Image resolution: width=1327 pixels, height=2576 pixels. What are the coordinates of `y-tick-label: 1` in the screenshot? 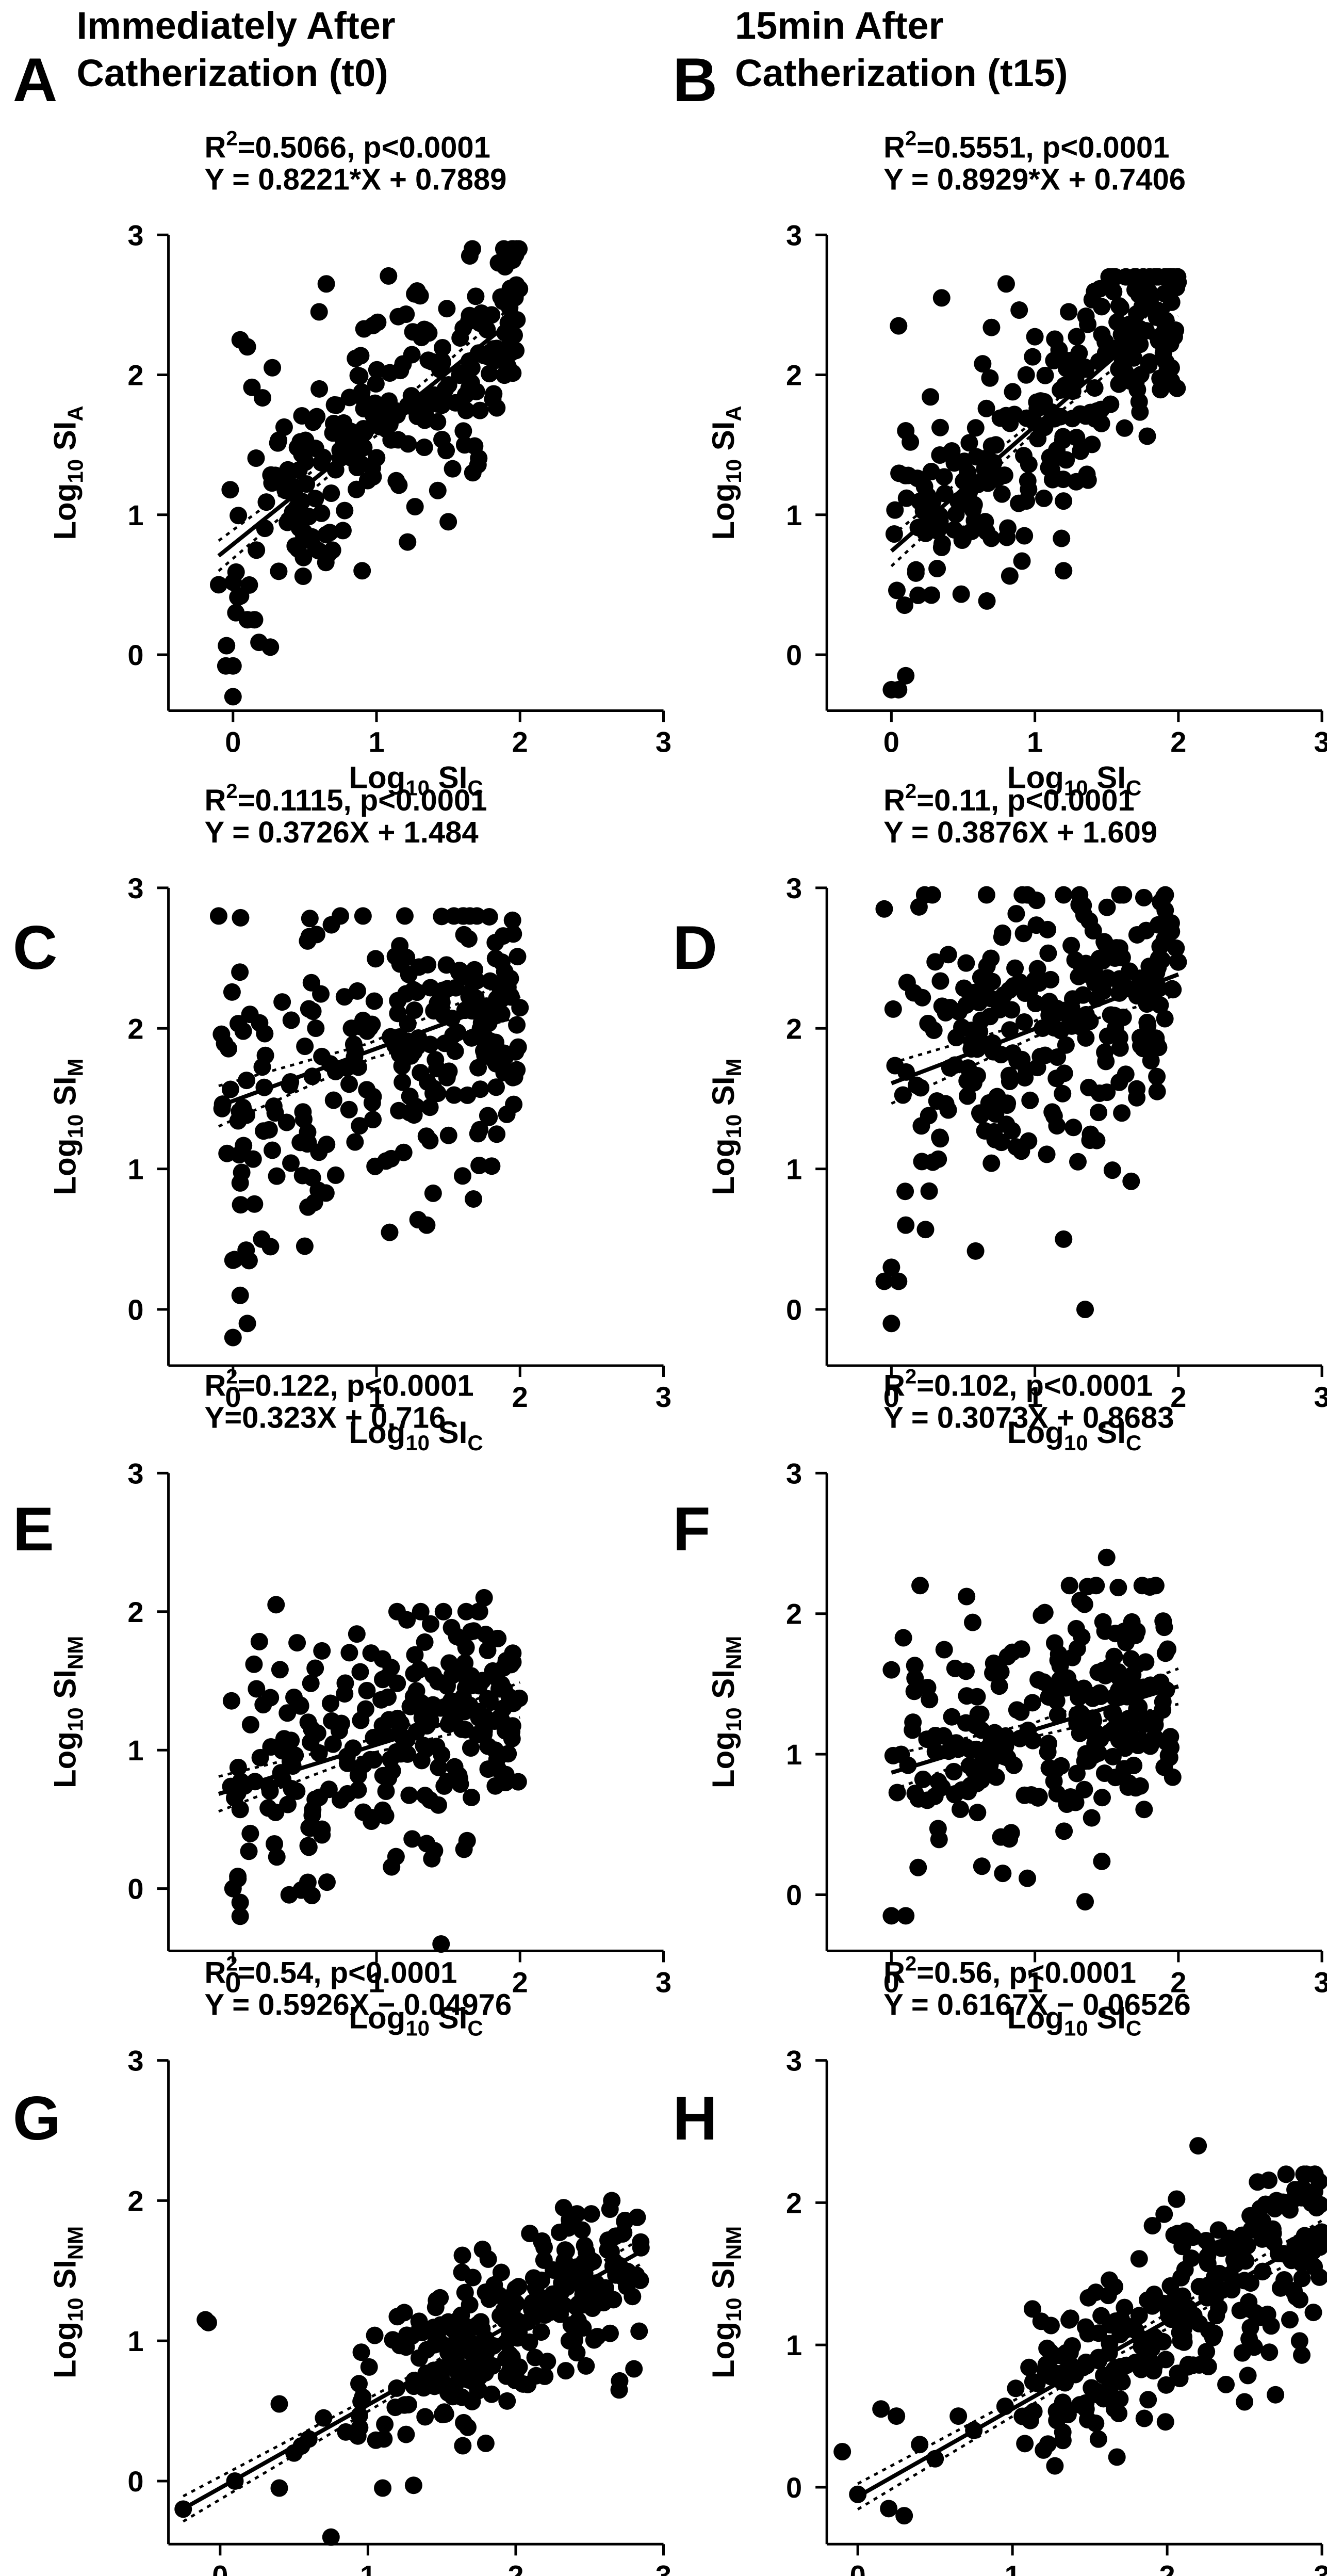 It's located at (135, 1169).